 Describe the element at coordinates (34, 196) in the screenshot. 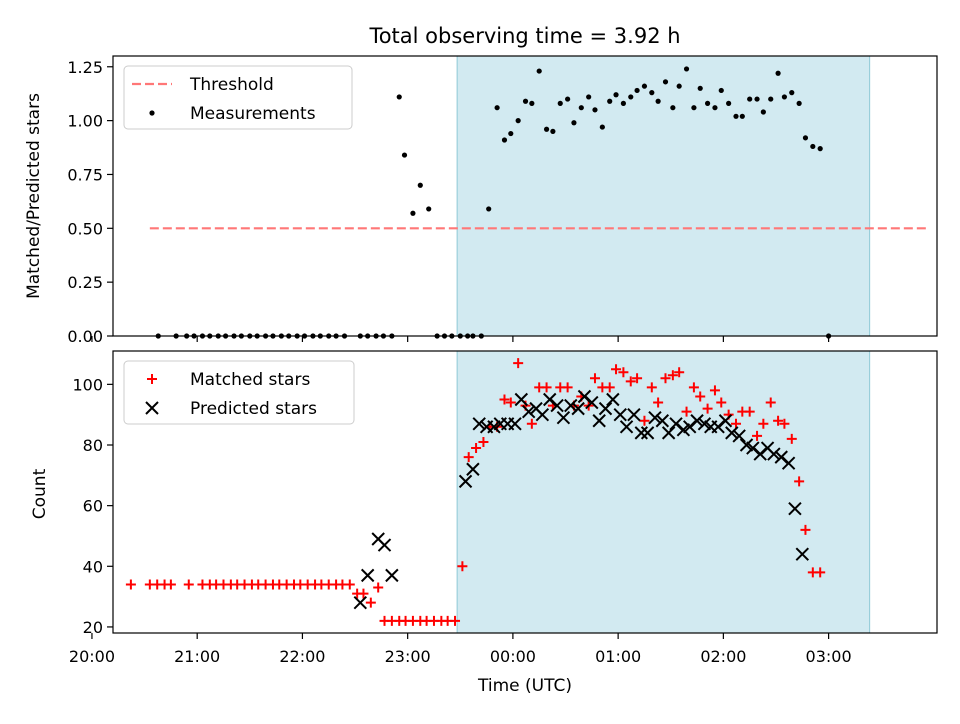

I see `top-y-axis-label: Matched/Predicted stars` at that location.